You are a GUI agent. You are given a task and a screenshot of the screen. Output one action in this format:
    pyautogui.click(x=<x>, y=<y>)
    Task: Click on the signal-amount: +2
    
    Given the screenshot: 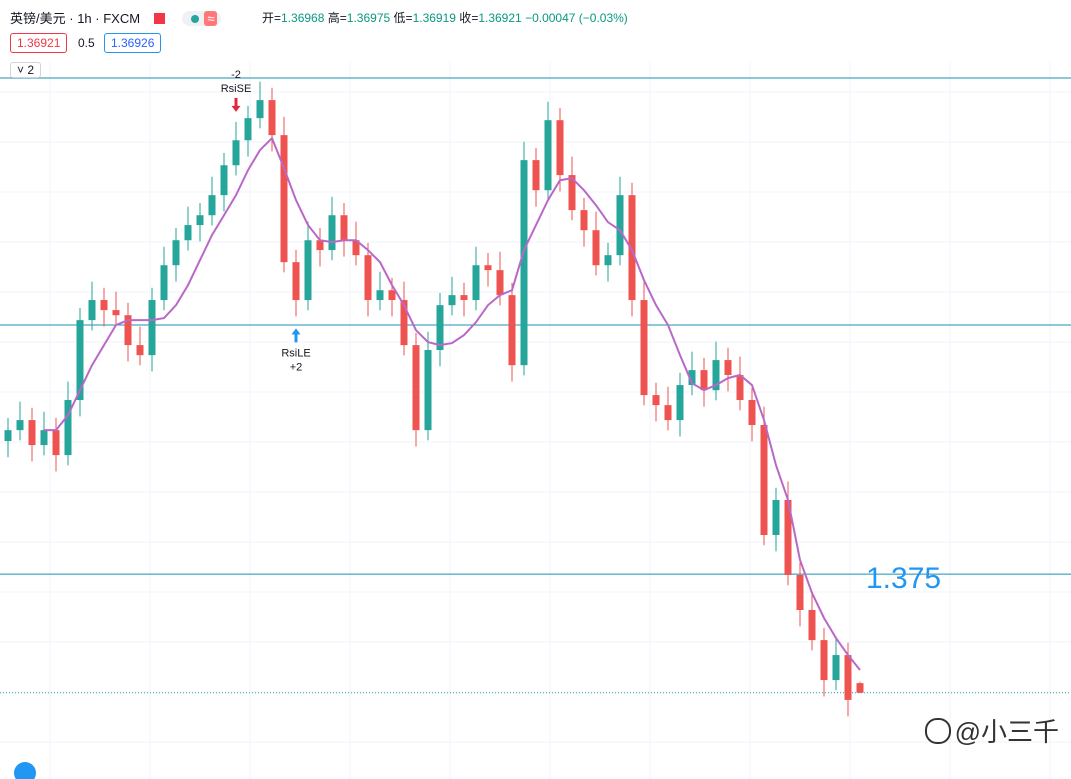 What is the action you would take?
    pyautogui.click(x=296, y=367)
    